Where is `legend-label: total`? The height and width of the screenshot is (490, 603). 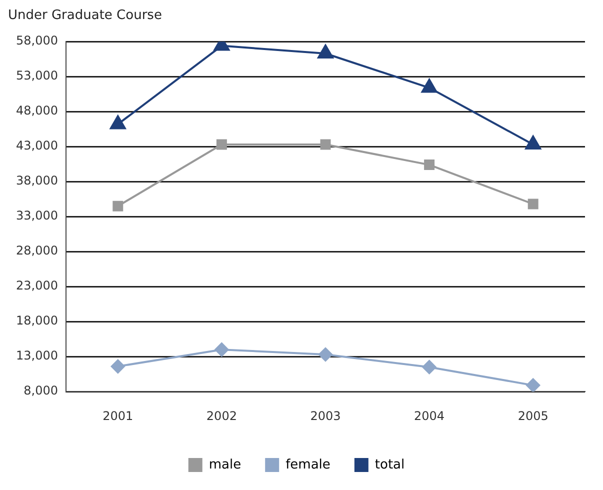
legend-label: total is located at coordinates (389, 464).